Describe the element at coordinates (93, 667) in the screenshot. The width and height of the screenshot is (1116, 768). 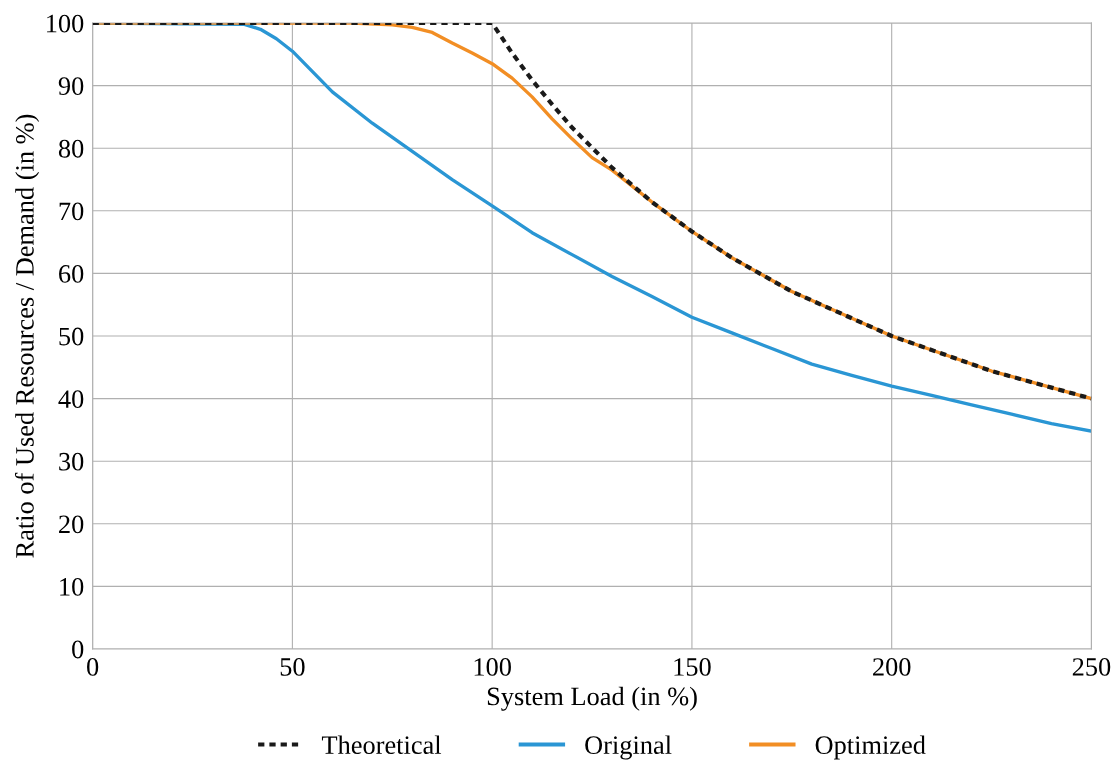
I see `x-tick-label: 0` at that location.